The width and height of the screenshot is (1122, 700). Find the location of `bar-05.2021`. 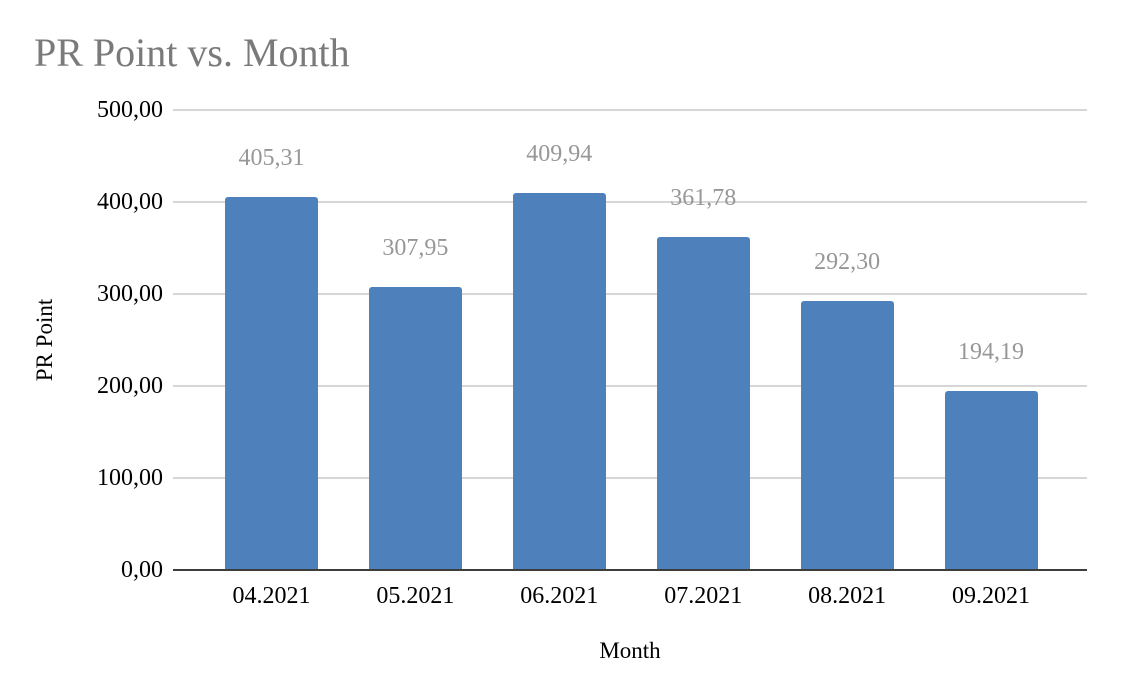

bar-05.2021 is located at coordinates (415, 428).